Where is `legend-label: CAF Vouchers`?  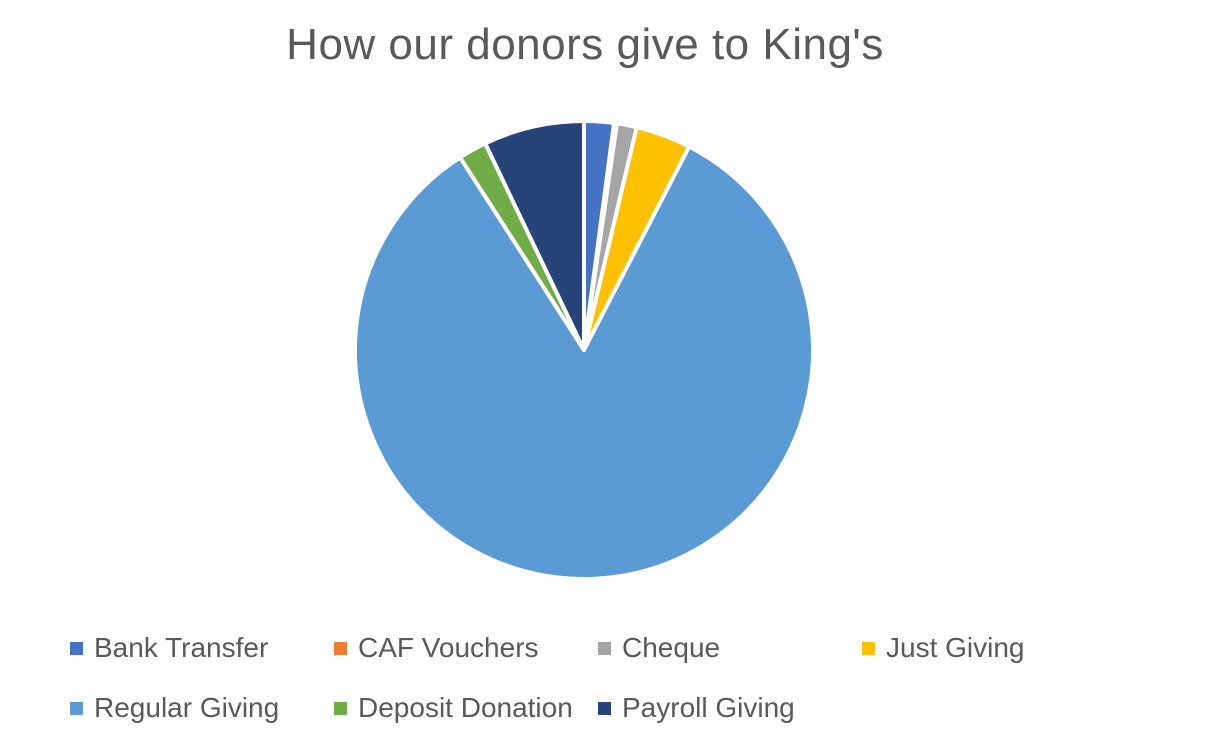 legend-label: CAF Vouchers is located at coordinates (448, 647).